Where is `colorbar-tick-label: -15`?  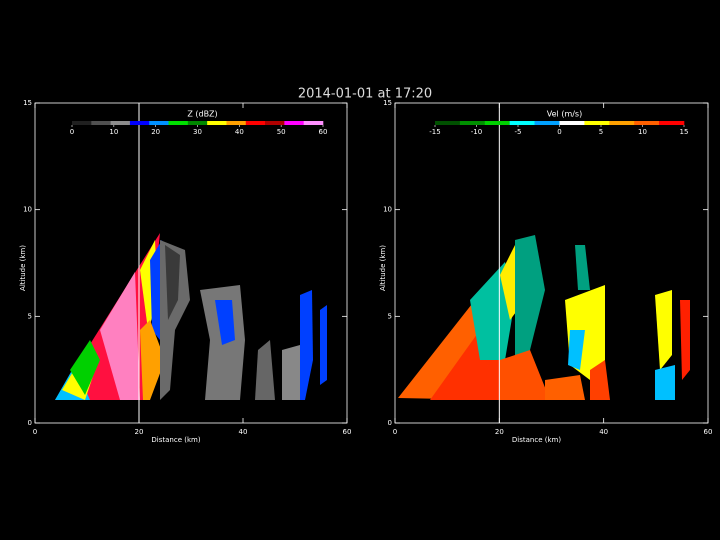 colorbar-tick-label: -15 is located at coordinates (434, 132).